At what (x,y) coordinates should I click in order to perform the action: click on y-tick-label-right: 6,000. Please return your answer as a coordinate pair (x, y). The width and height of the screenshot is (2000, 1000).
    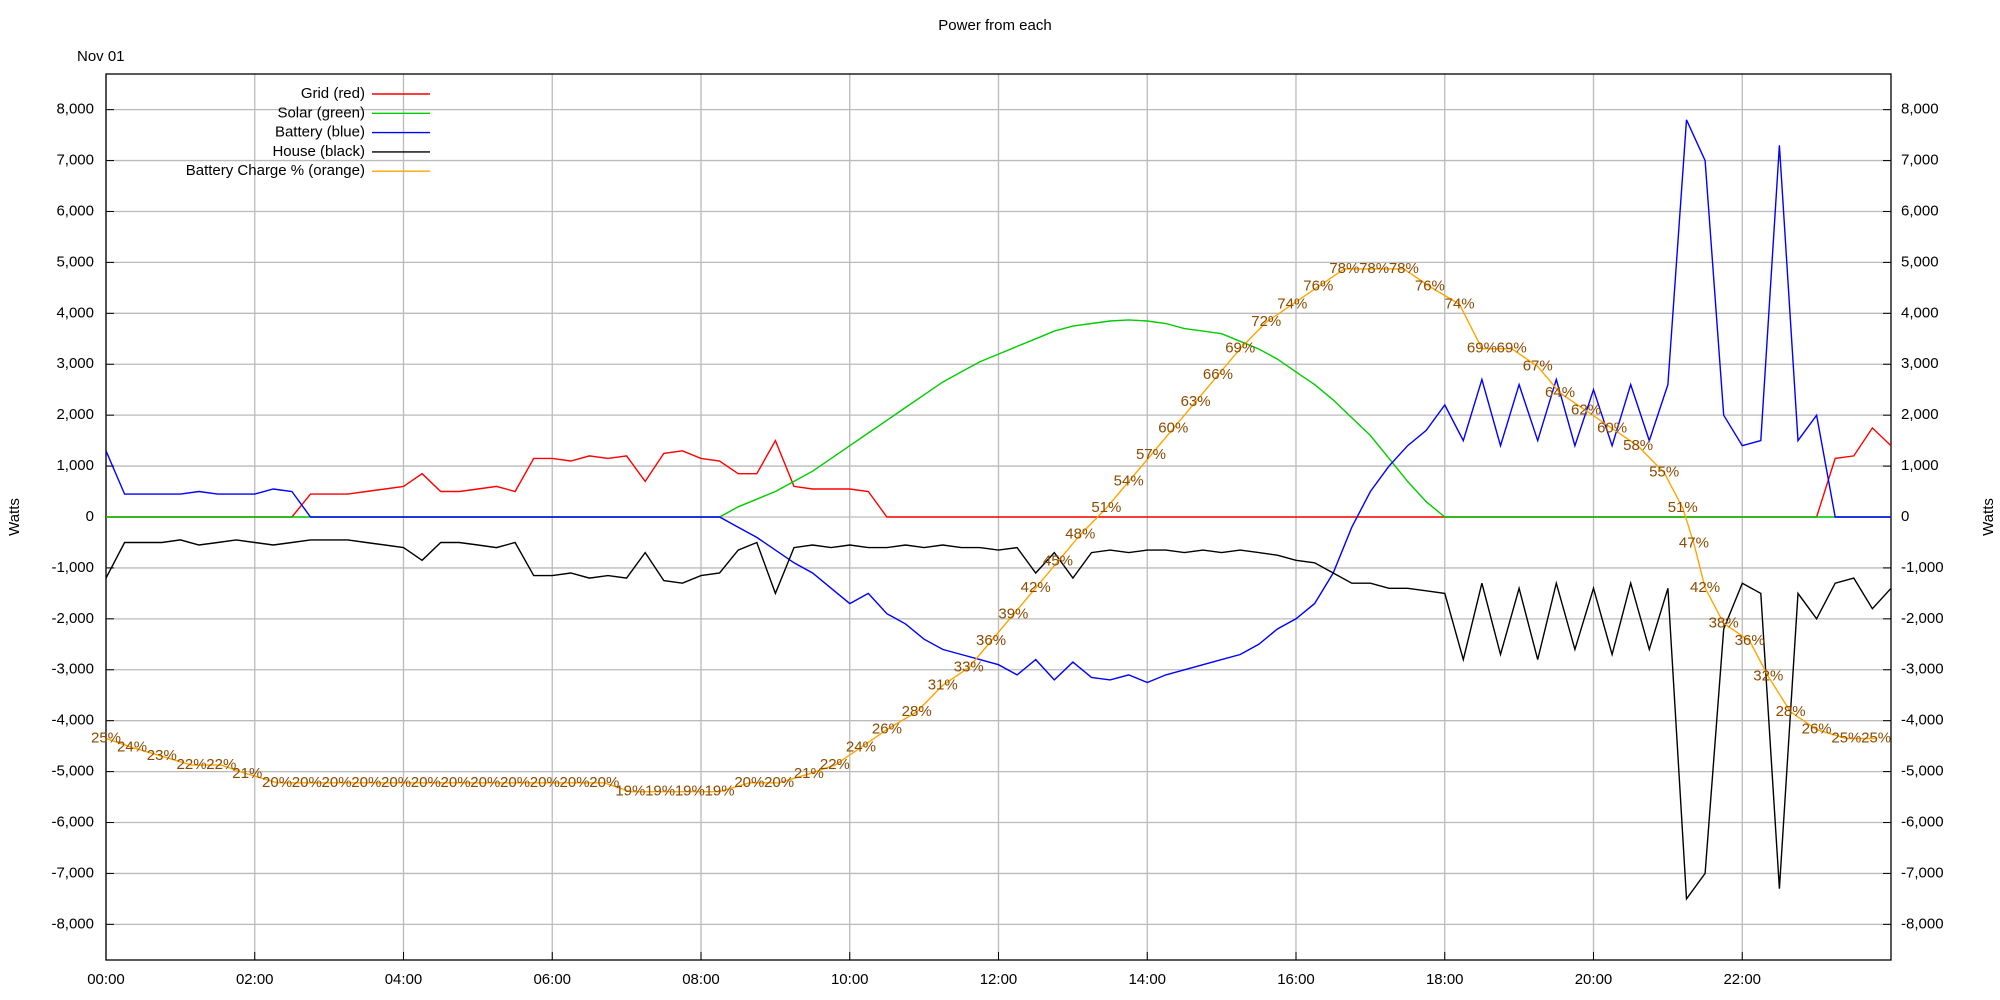
    Looking at the image, I should click on (1920, 210).